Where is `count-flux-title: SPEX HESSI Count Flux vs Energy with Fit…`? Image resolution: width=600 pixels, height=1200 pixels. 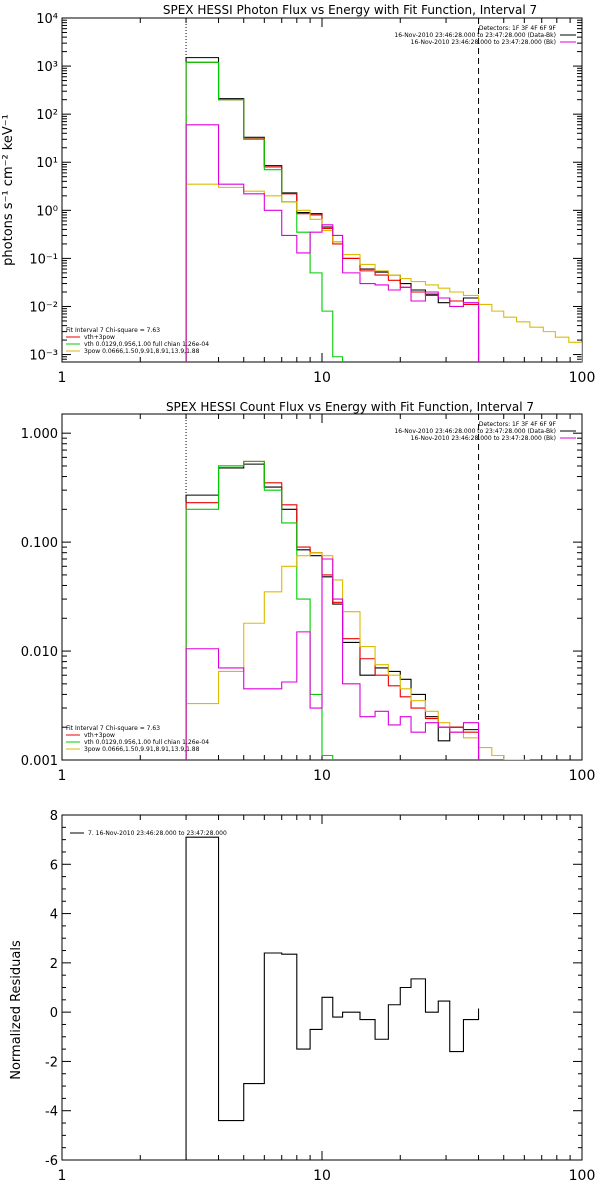
count-flux-title: SPEX HESSI Count Flux vs Energy with Fit… is located at coordinates (350, 407).